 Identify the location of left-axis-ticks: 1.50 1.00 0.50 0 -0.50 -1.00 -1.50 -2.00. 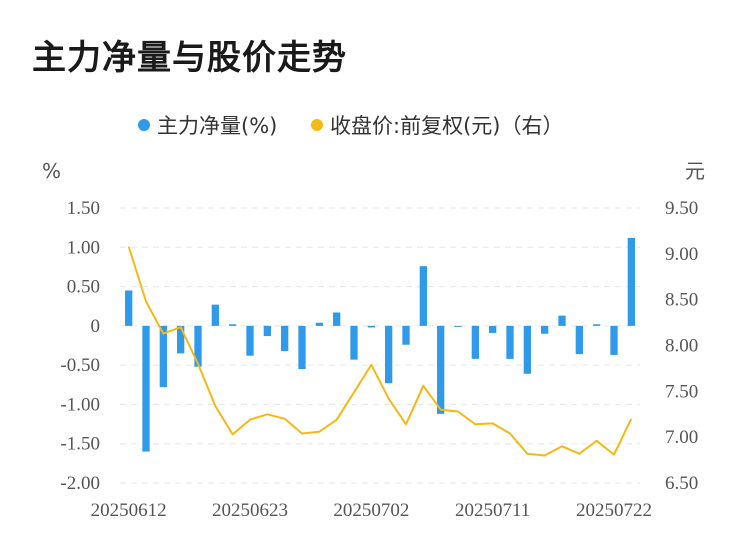
(80, 346).